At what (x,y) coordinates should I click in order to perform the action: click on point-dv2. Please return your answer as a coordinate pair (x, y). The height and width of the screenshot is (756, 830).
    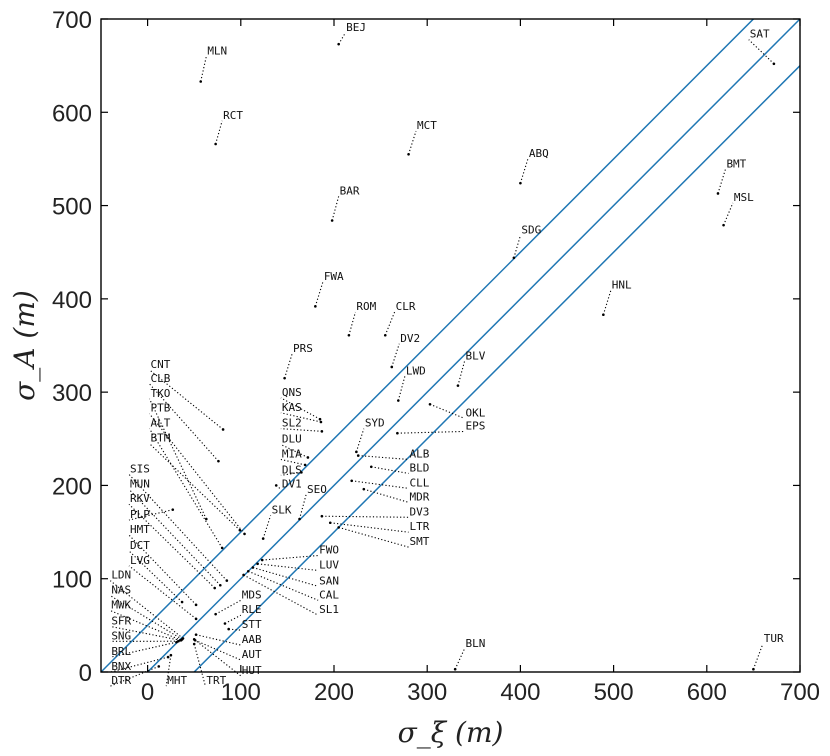
    Looking at the image, I should click on (392, 367).